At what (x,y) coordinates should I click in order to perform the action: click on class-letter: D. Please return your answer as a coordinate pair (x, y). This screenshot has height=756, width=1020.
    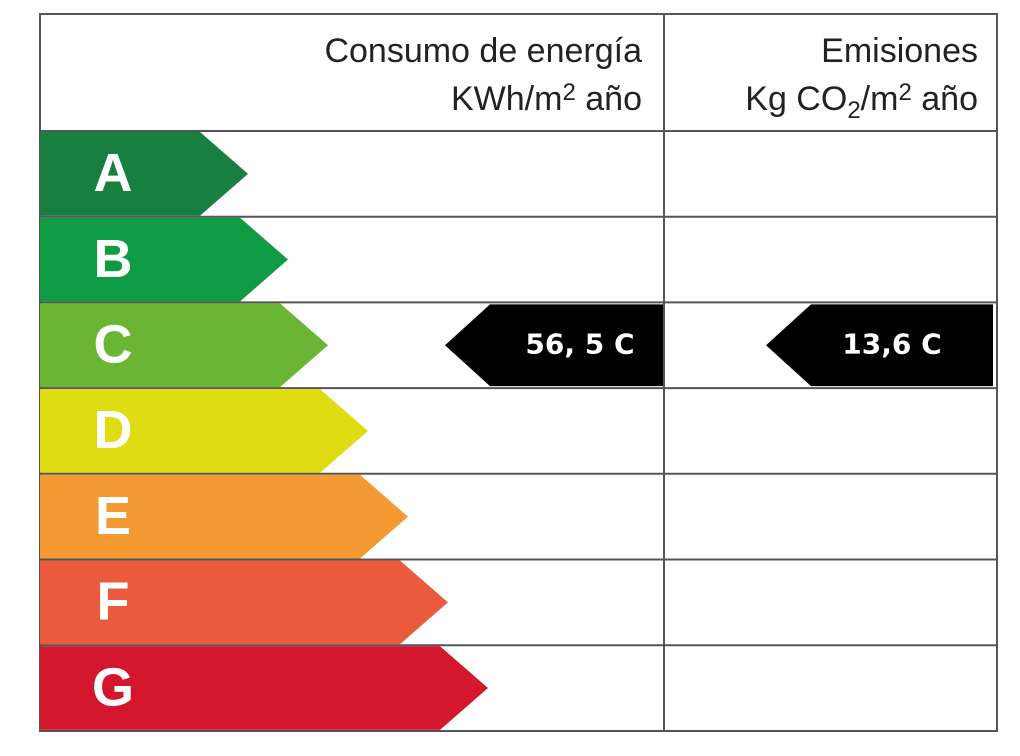
    Looking at the image, I should click on (113, 430).